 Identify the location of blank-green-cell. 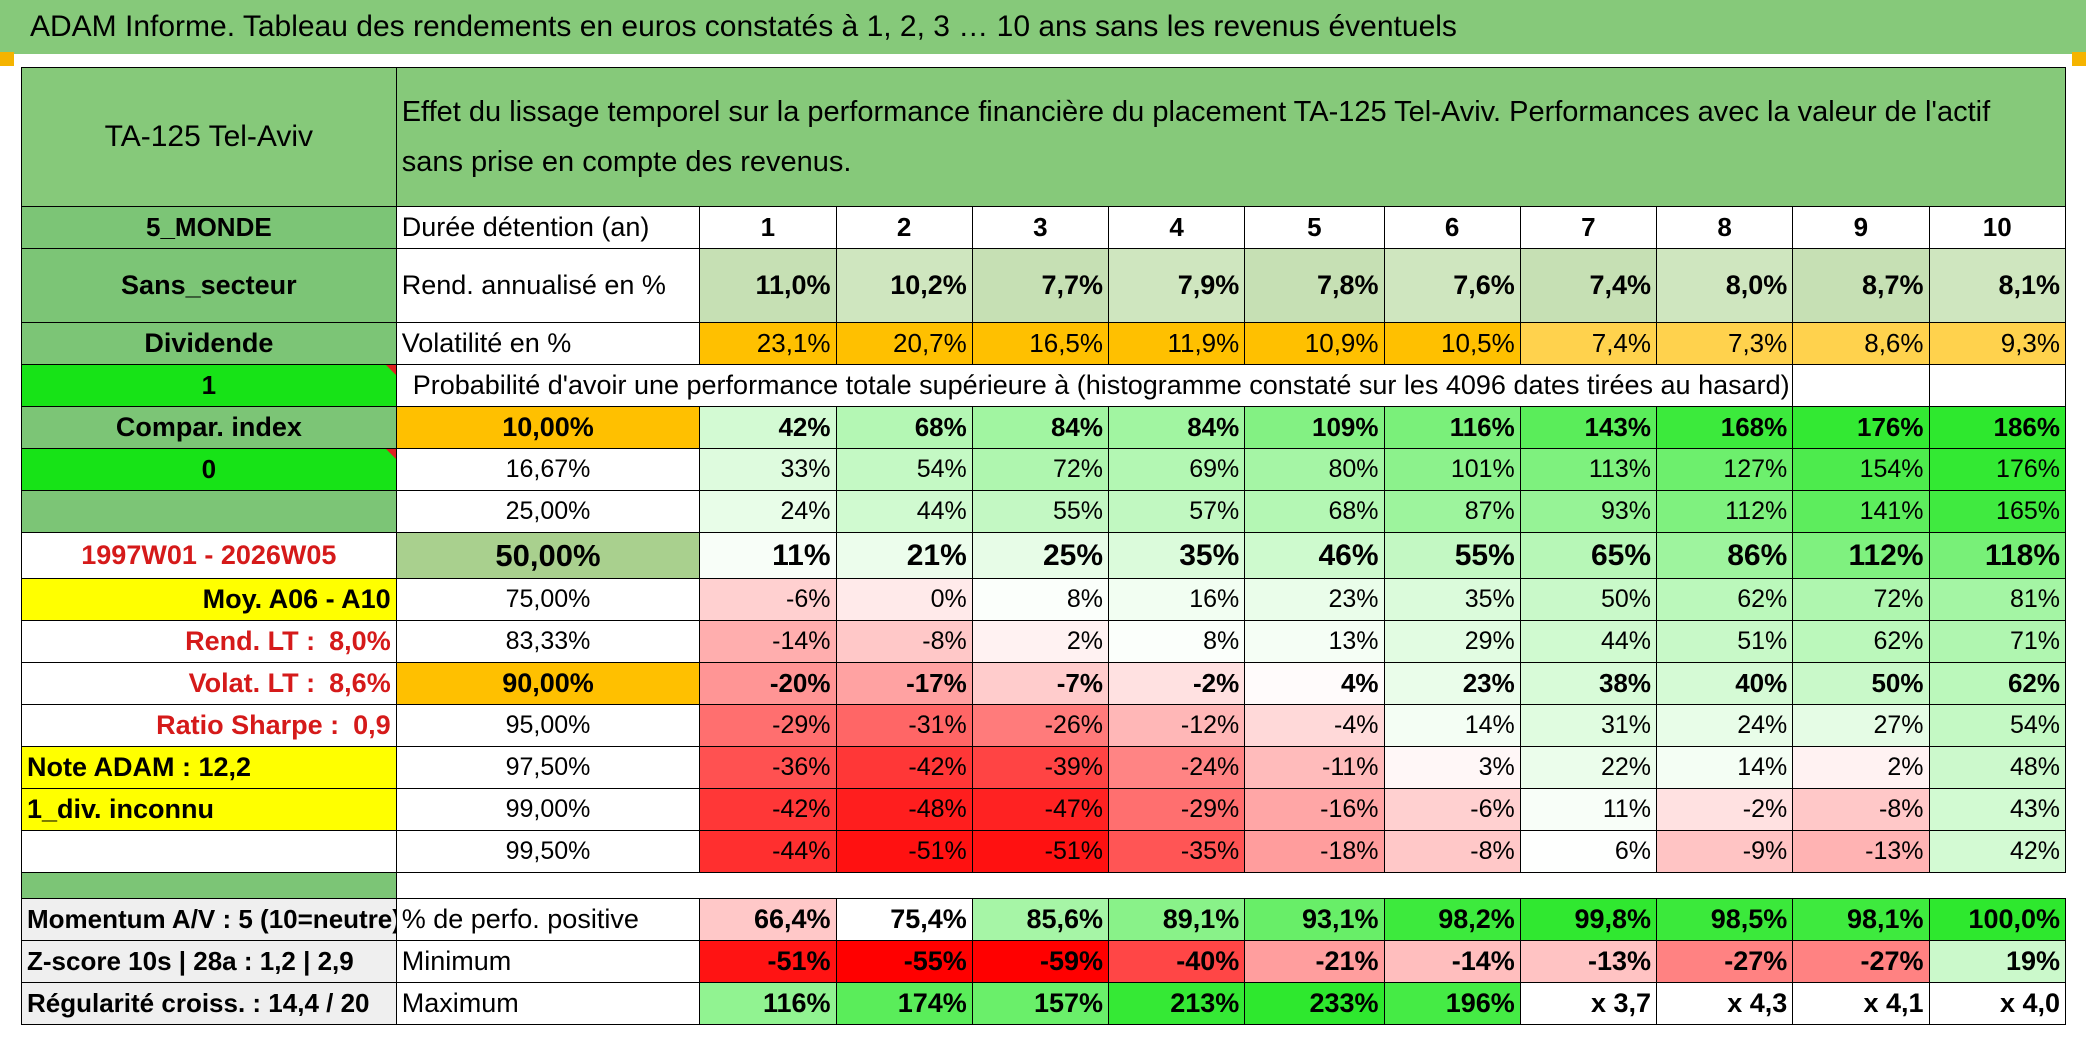
(209, 511).